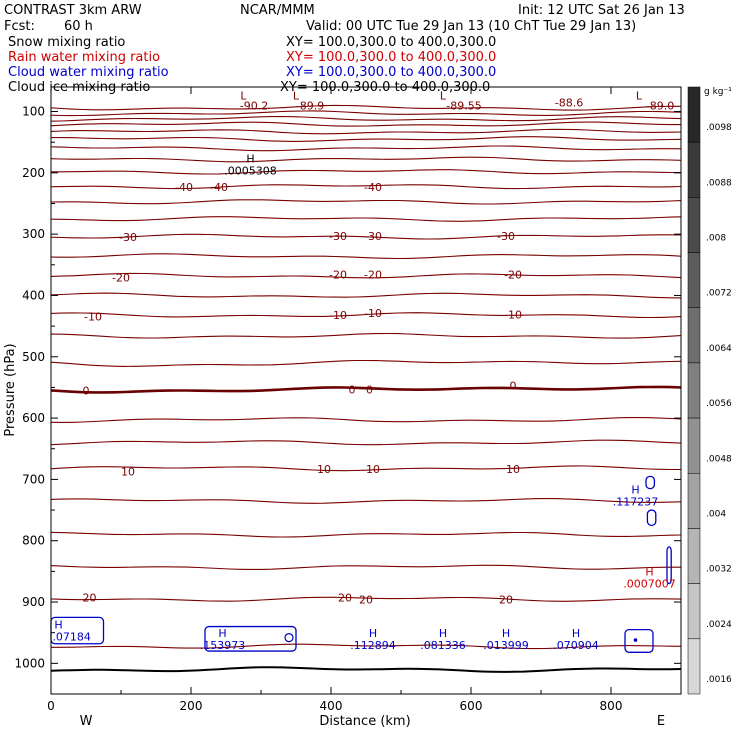 The height and width of the screenshot is (740, 740). What do you see at coordinates (719, 404) in the screenshot?
I see `colorbar-label: .0056` at bounding box center [719, 404].